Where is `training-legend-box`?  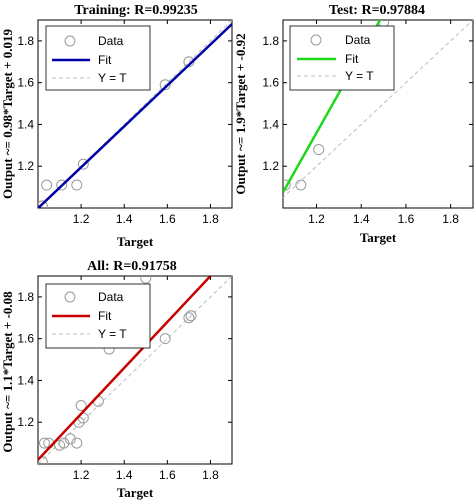 training-legend-box is located at coordinates (98, 58).